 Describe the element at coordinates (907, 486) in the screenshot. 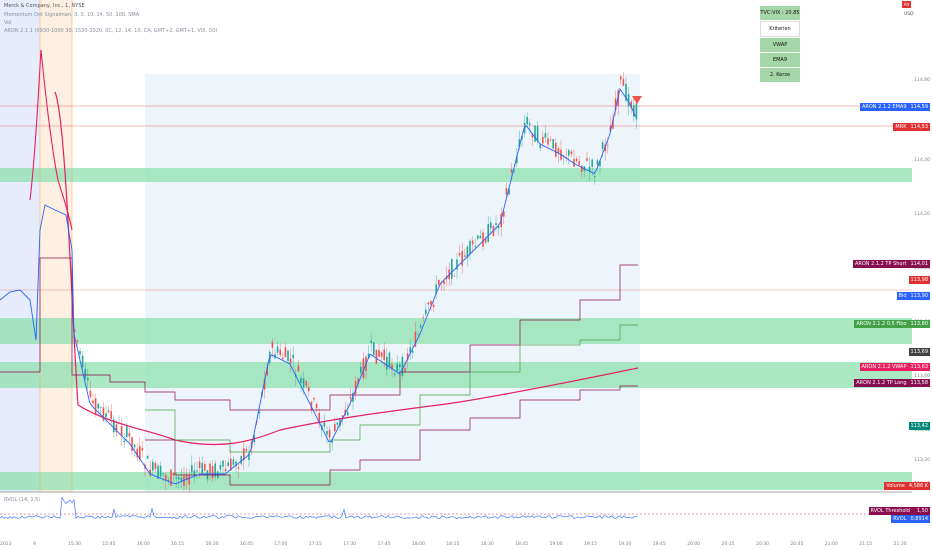

I see `price-tag: Volume 4,586 K` at that location.